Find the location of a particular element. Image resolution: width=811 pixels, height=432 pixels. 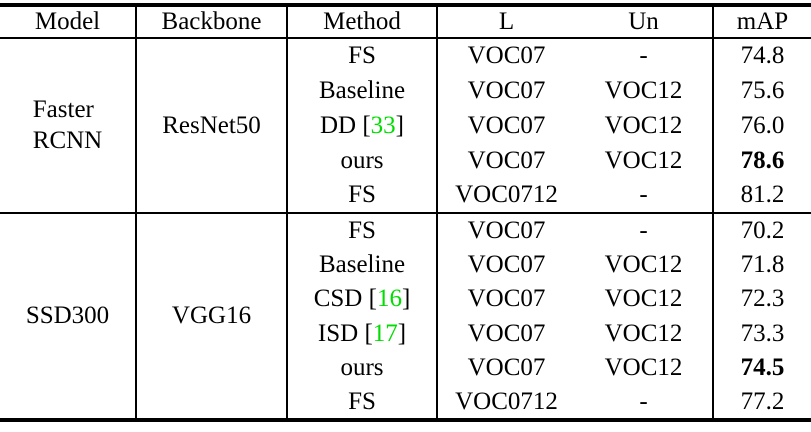

column-header-map: mAP is located at coordinates (762, 21).